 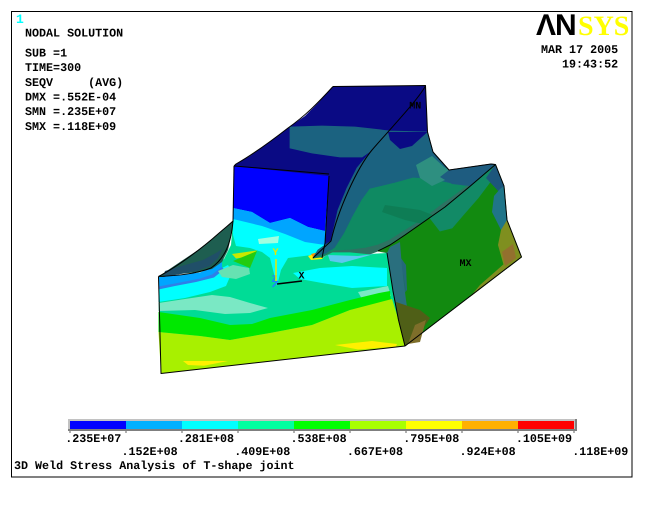 I want to click on svg-text: .118E+09, so click(x=600, y=452).